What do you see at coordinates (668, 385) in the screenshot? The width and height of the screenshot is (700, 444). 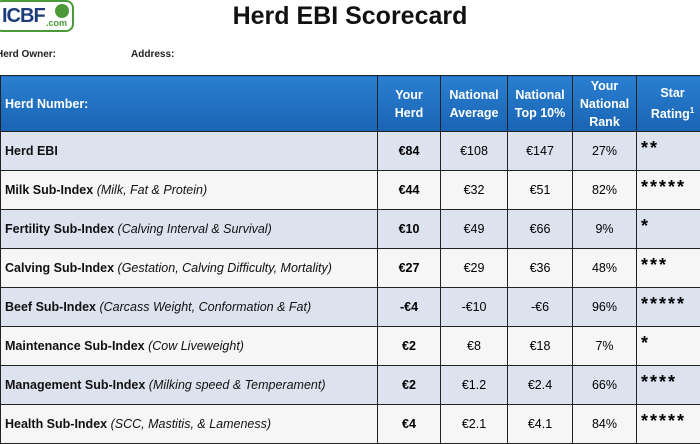 I see `star-rating: ****` at bounding box center [668, 385].